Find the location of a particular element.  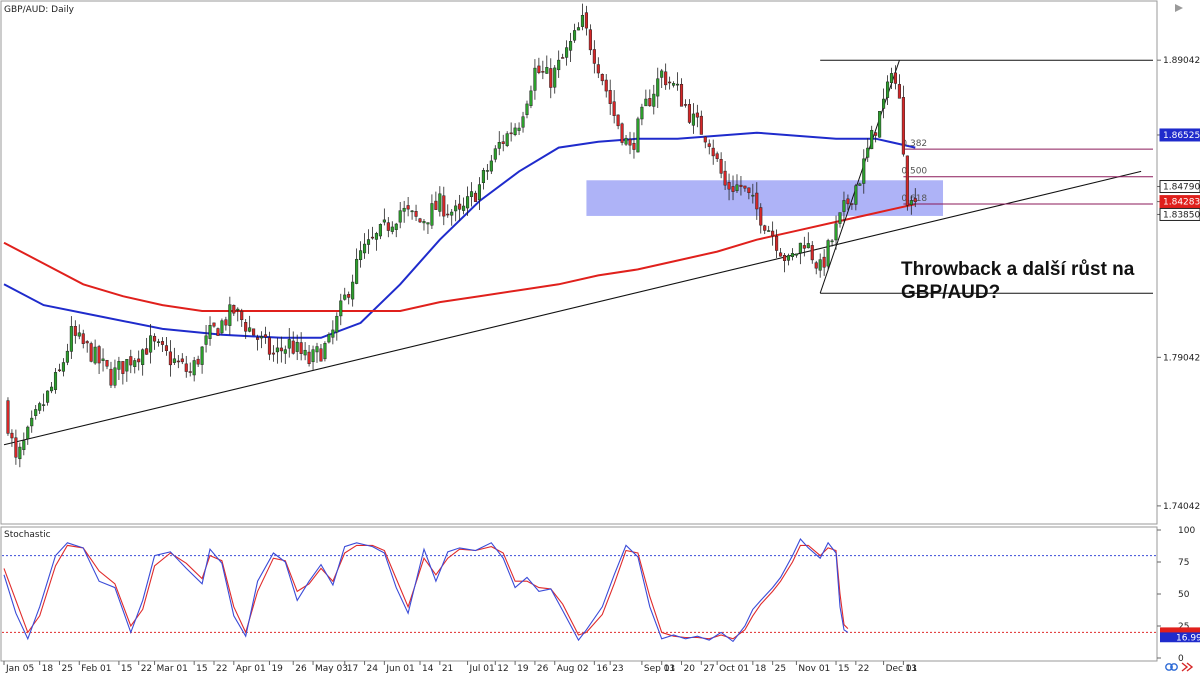

link-icon is located at coordinates (1171, 667).